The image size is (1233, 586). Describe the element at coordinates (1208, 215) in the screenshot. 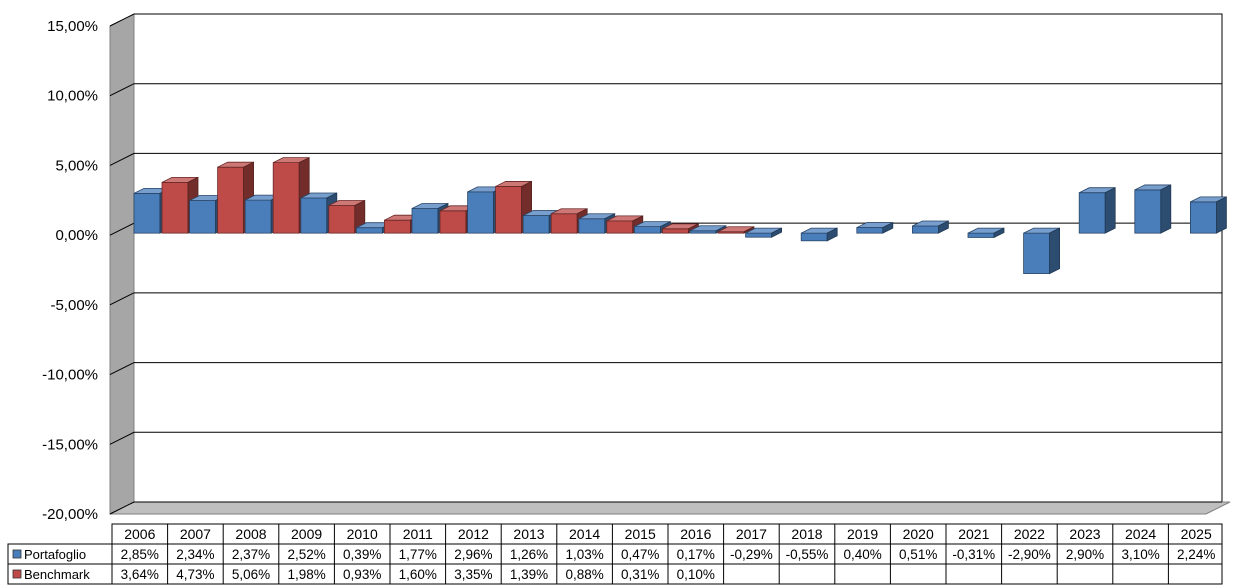

I see `bar-portafoglio-2025` at that location.